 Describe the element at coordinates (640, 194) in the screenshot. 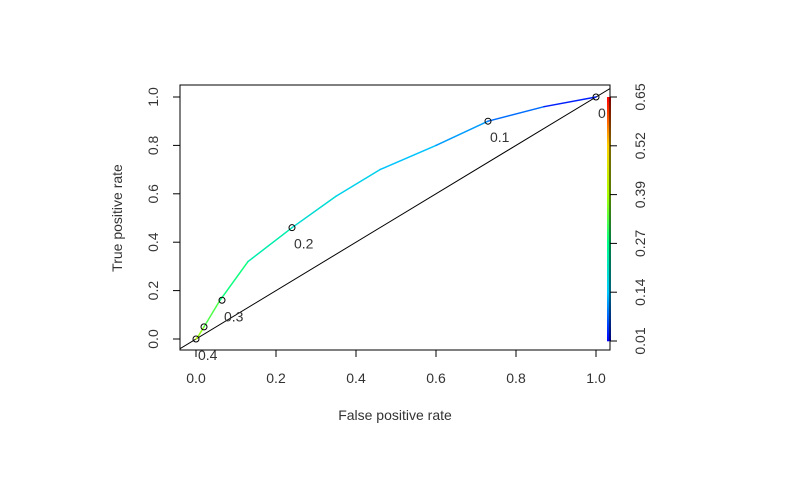

I see `colorbar-tick-label: 0.39` at that location.